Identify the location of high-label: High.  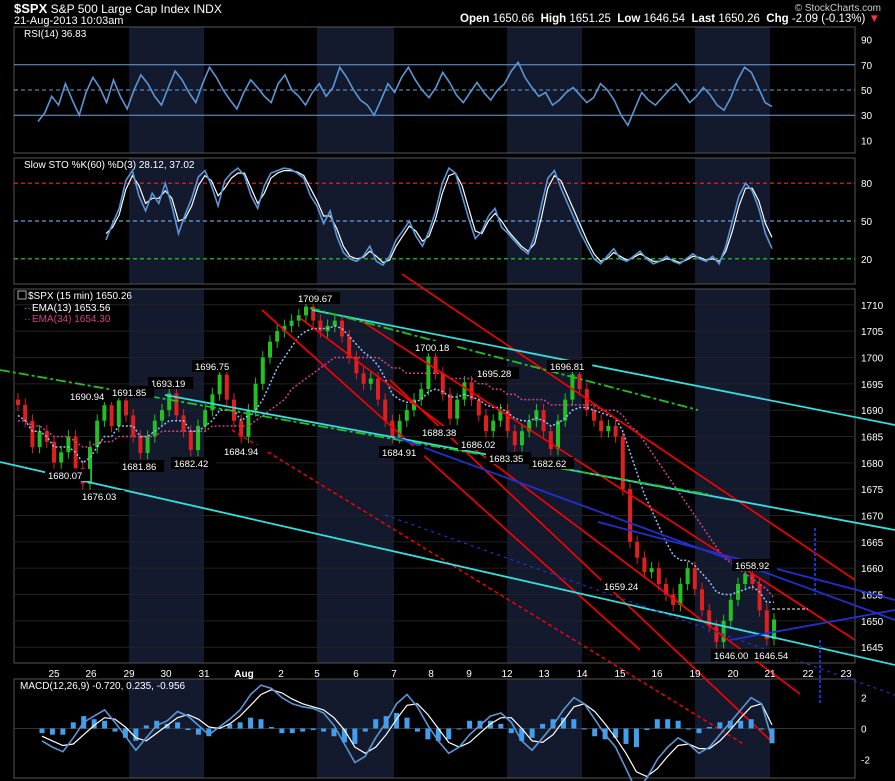
(553, 19).